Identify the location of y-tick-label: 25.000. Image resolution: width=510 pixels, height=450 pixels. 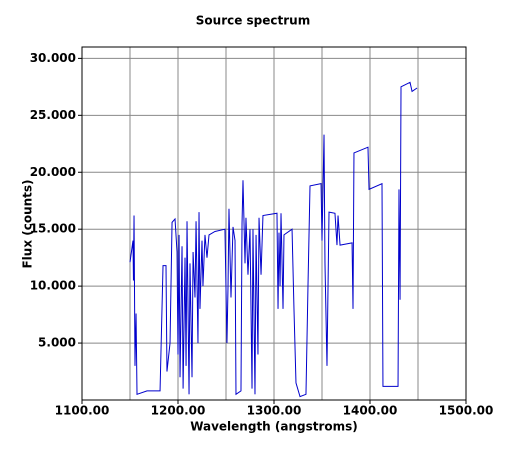
(53, 115).